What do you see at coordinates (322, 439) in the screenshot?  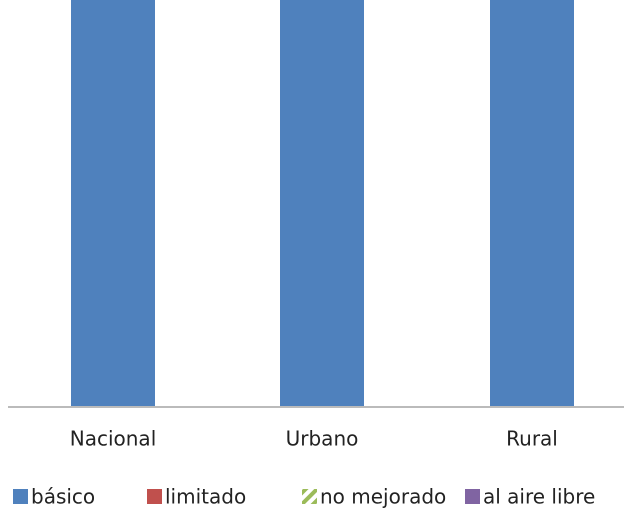 I see `x-tick-label: Urbano` at bounding box center [322, 439].